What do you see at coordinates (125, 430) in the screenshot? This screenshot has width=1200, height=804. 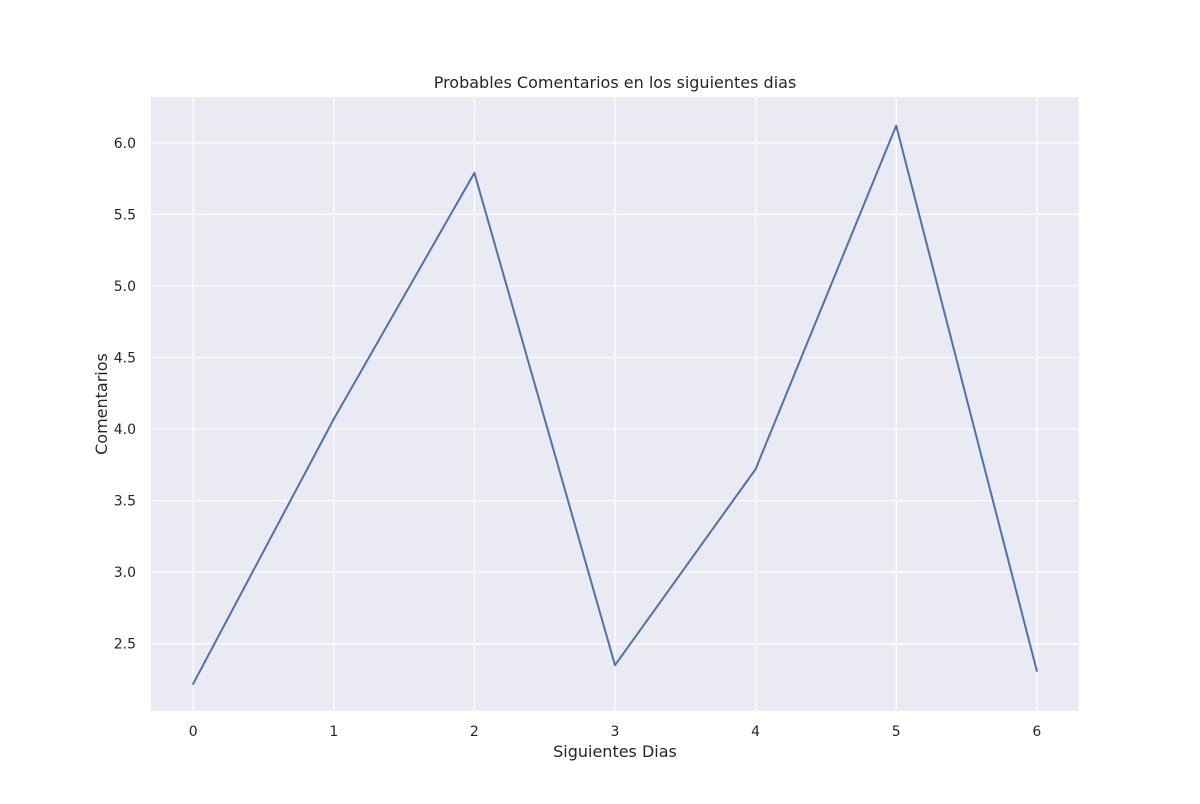 I see `y-tick-label: 4.0` at bounding box center [125, 430].